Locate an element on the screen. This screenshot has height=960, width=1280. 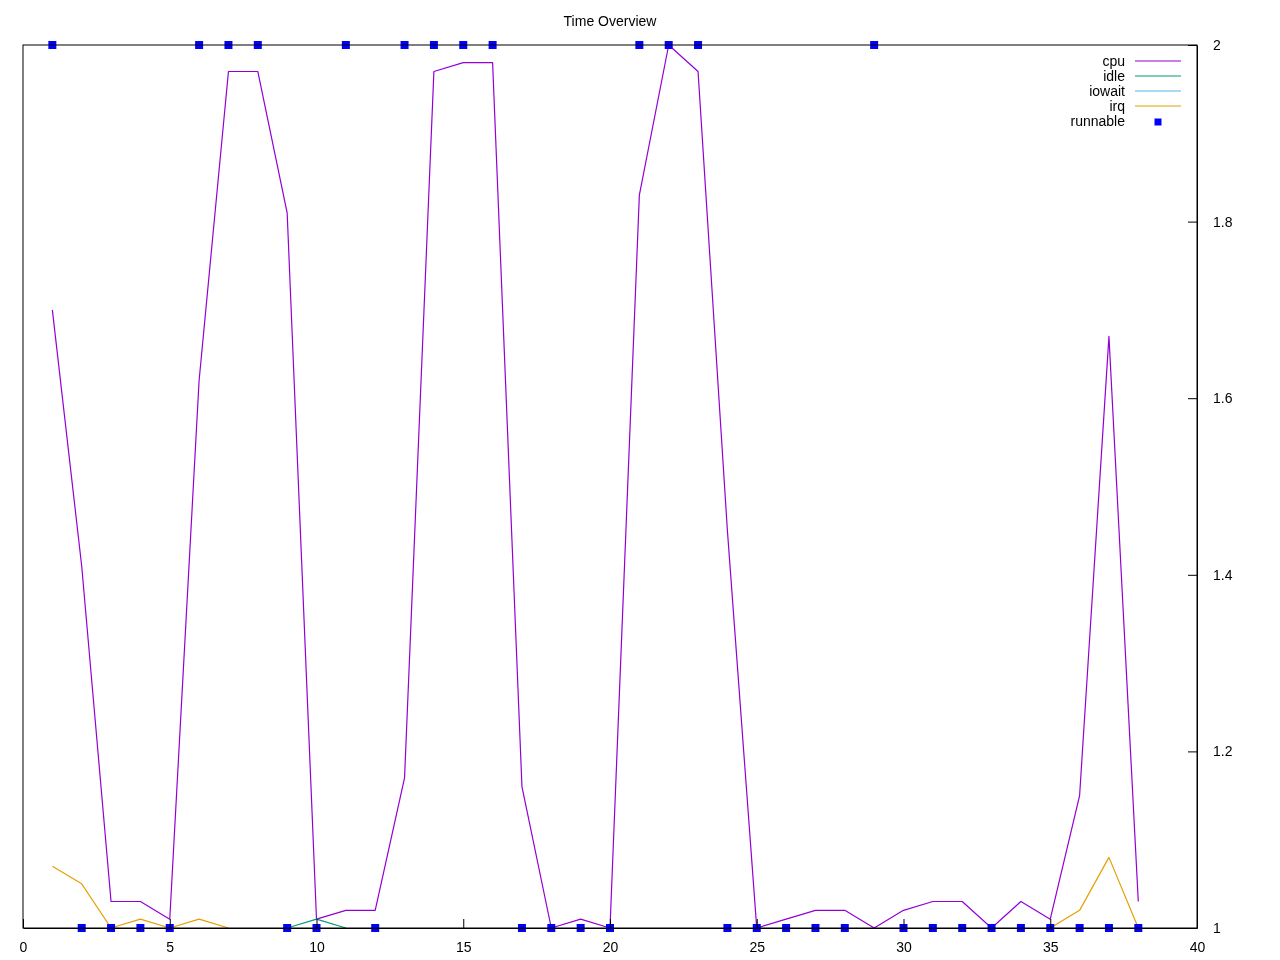
y-tick-label: 2 is located at coordinates (1217, 44).